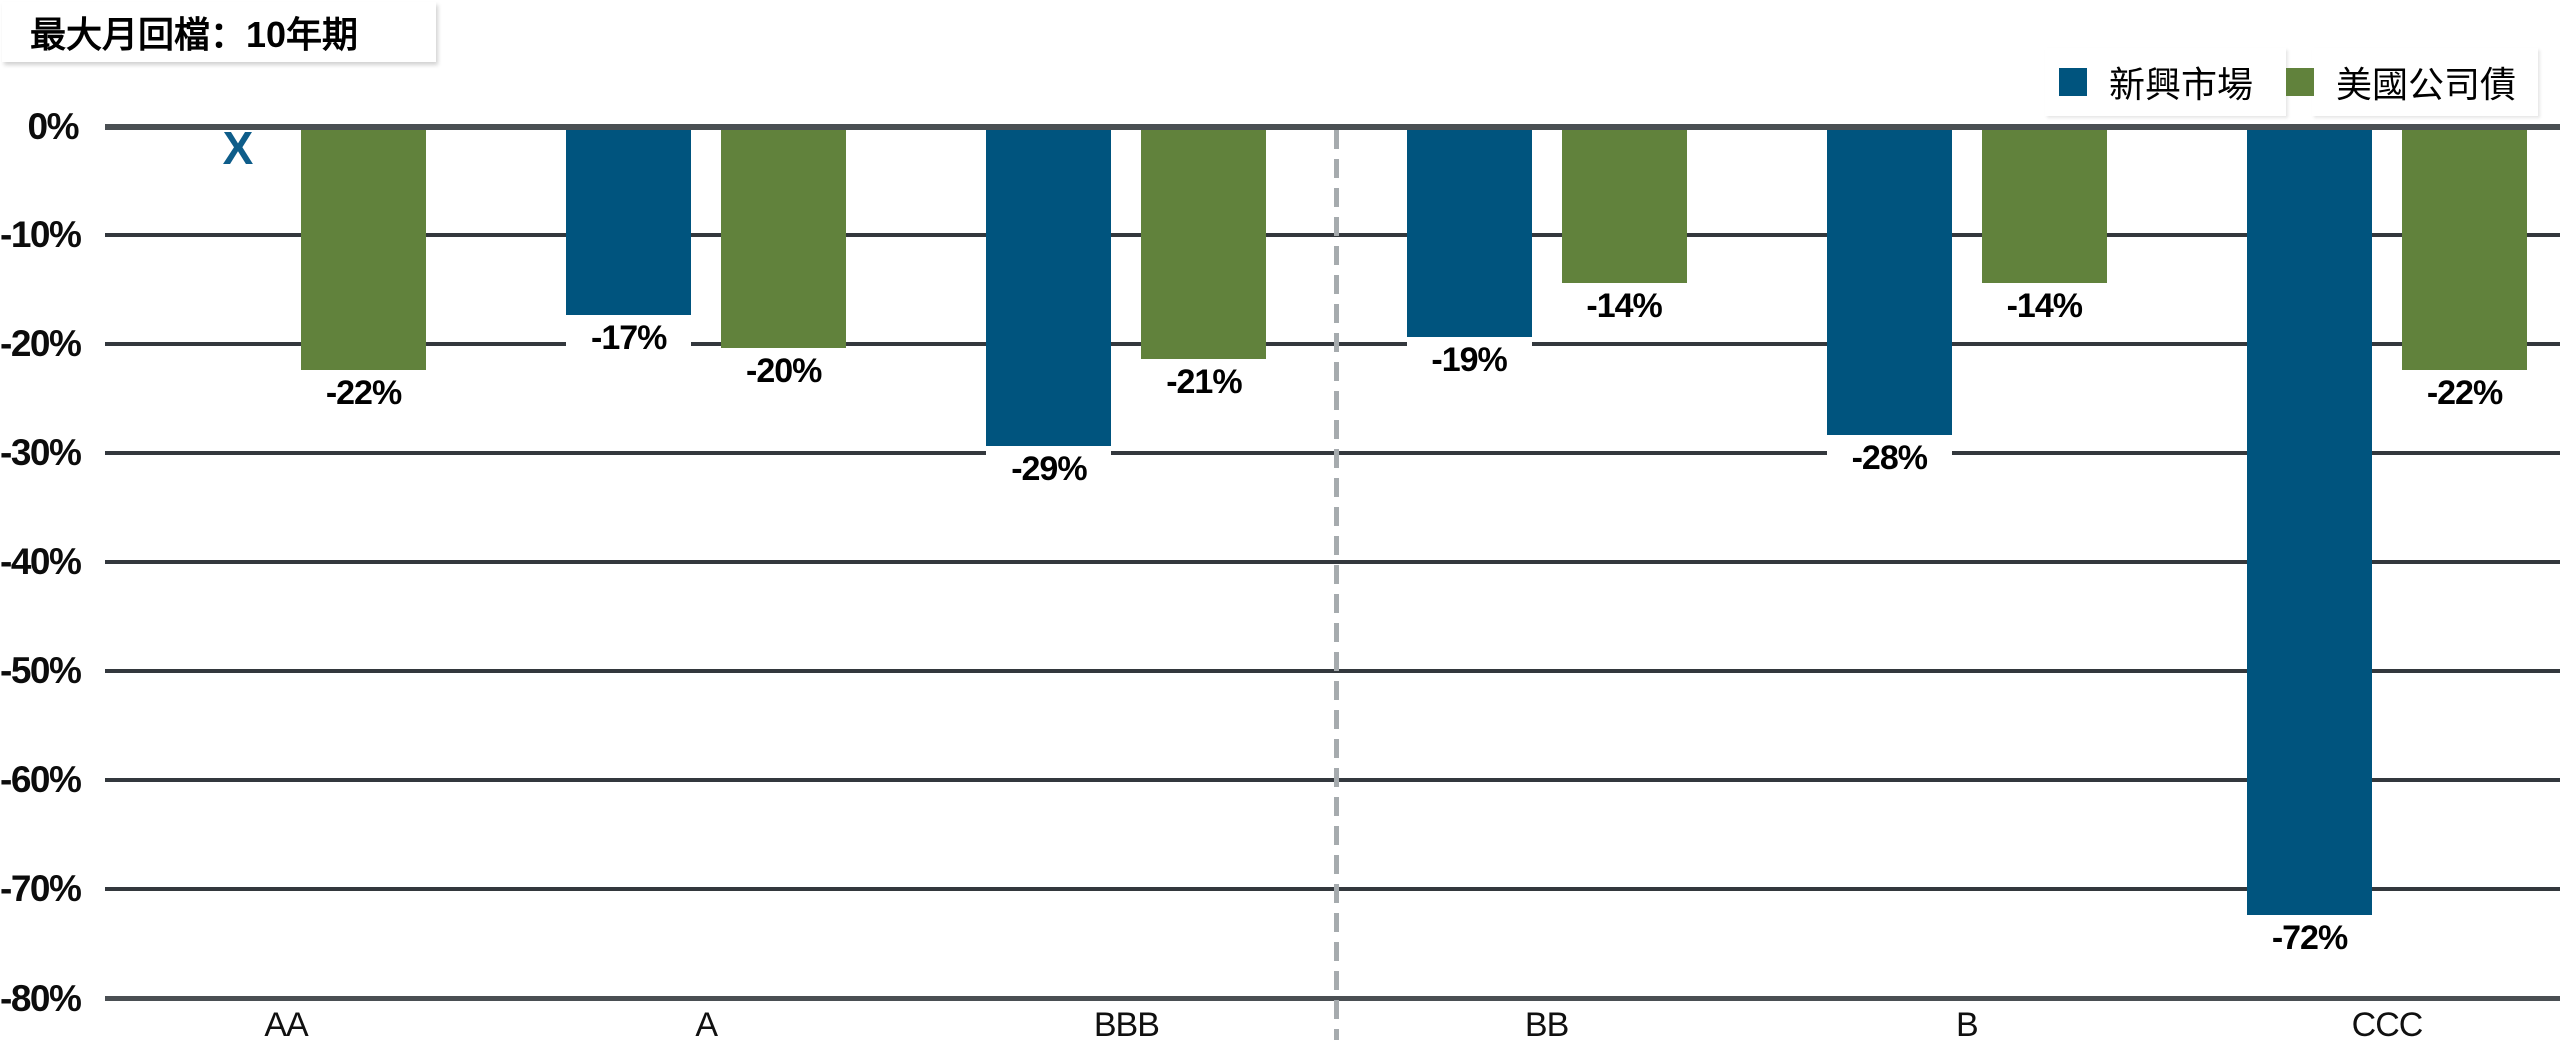 The image size is (2560, 1048). Describe the element at coordinates (706, 1025) in the screenshot. I see `x-label-A: A` at that location.